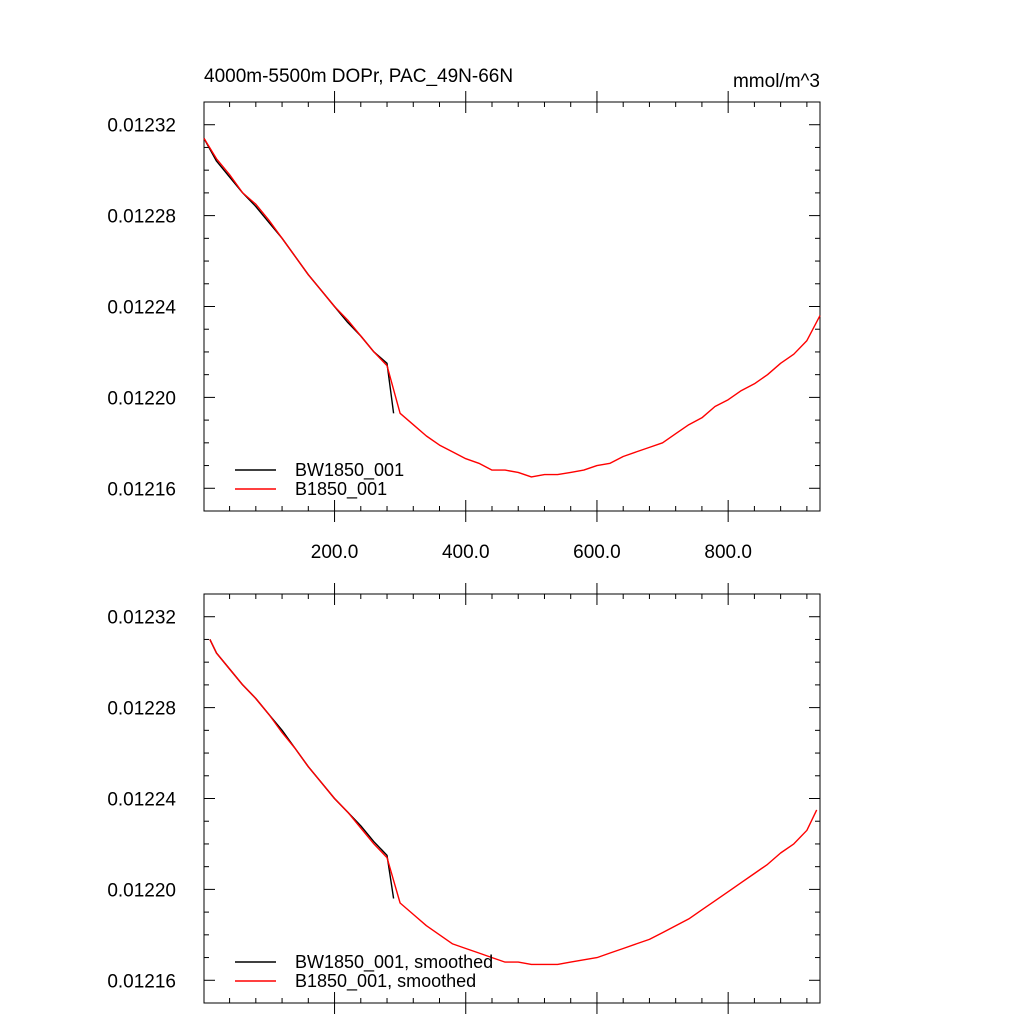  Describe the element at coordinates (597, 552) in the screenshot. I see `x-tick-label: 600.0` at that location.